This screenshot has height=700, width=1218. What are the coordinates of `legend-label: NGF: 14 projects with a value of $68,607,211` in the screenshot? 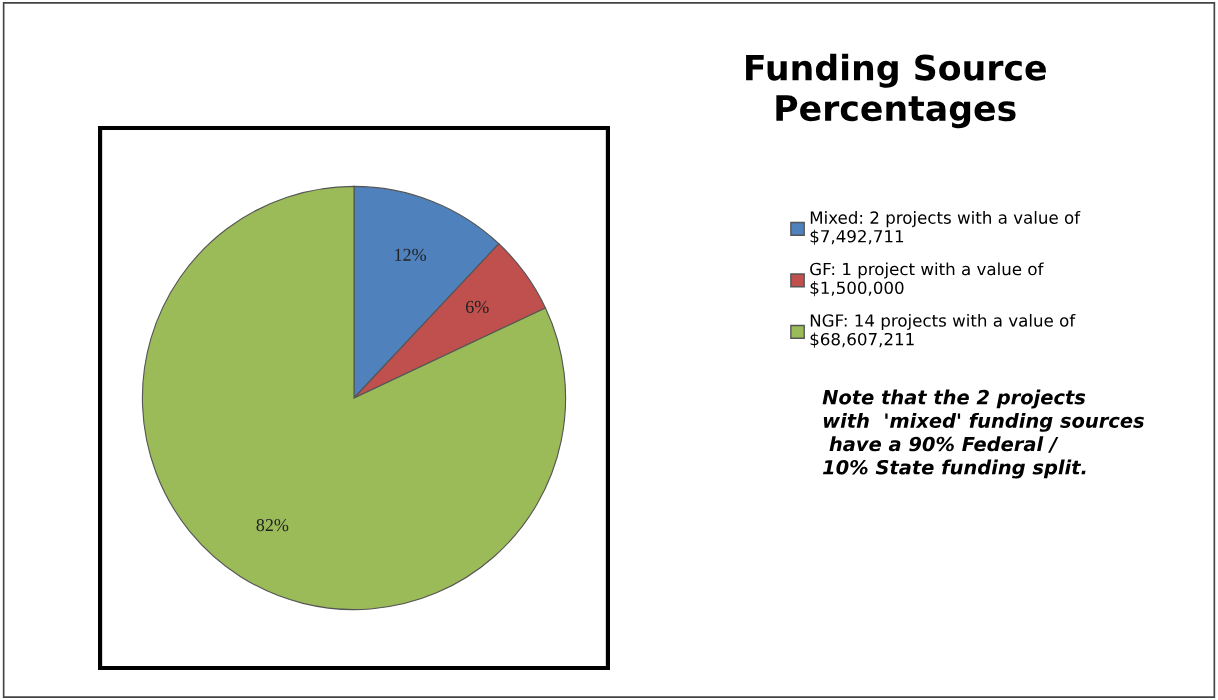 It's located at (943, 330).